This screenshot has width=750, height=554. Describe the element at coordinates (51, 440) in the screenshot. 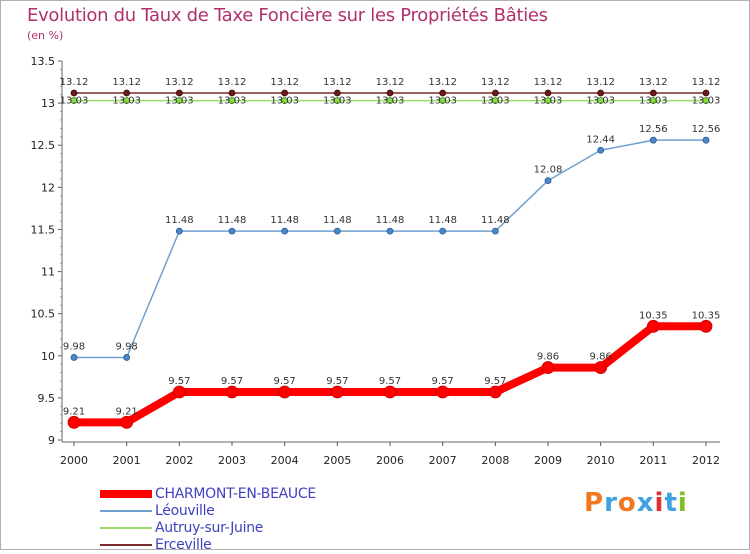

I see `y-tick-label: 9` at that location.